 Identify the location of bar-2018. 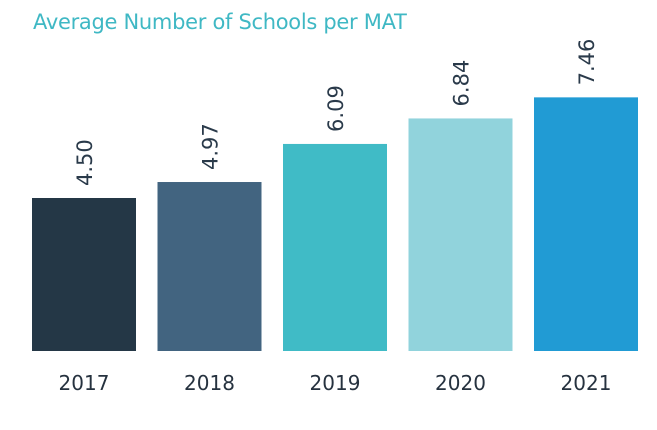
(209, 266).